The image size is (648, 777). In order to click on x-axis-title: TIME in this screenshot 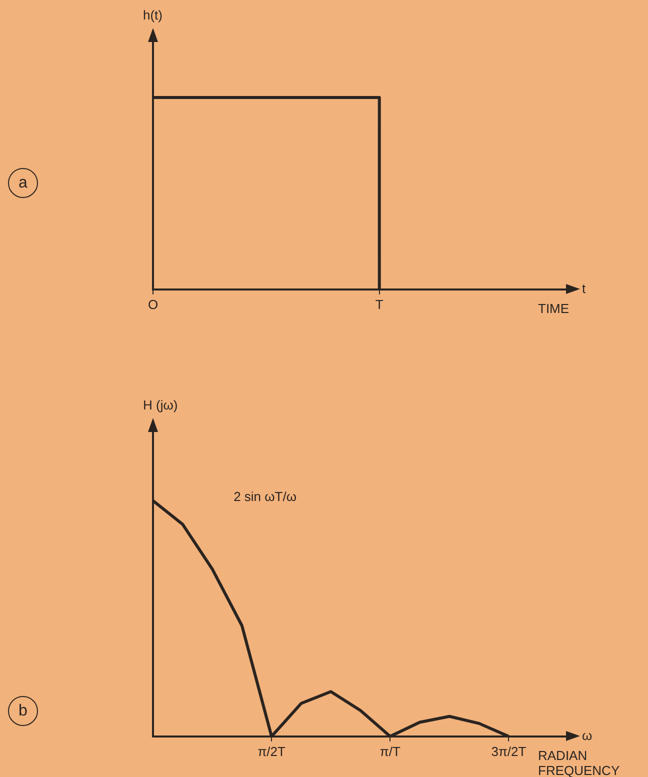, I will do `click(554, 308)`.